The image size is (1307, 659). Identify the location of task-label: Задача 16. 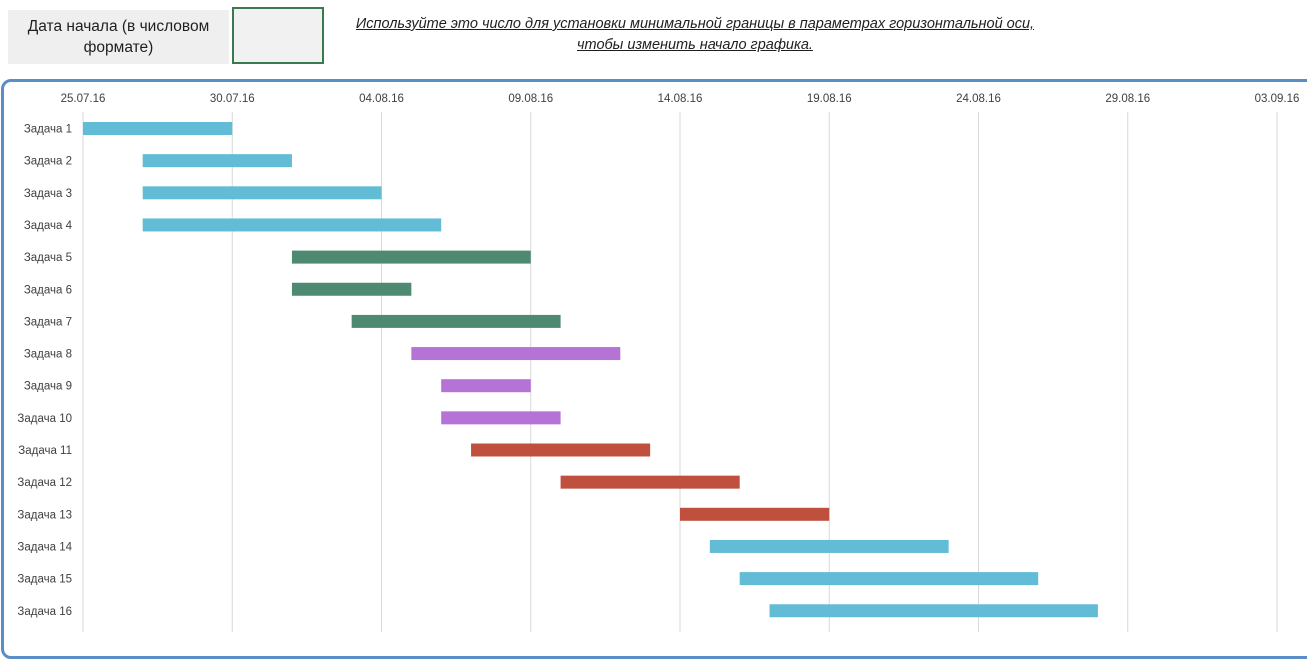
(44, 612).